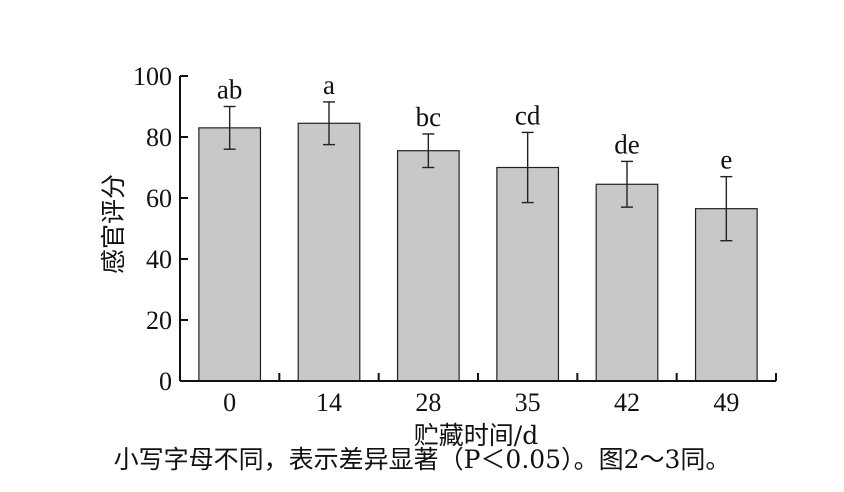 This screenshot has height=492, width=844. I want to click on y-axis-title: 感官评分, so click(113, 224).